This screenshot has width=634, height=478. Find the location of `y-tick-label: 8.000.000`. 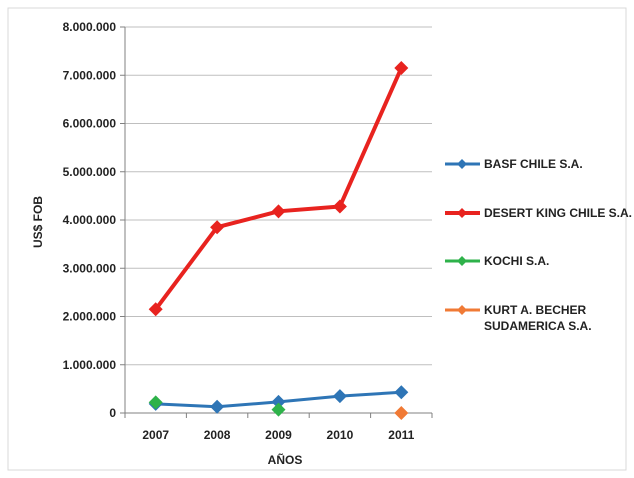

y-tick-label: 8.000.000 is located at coordinates (90, 27).